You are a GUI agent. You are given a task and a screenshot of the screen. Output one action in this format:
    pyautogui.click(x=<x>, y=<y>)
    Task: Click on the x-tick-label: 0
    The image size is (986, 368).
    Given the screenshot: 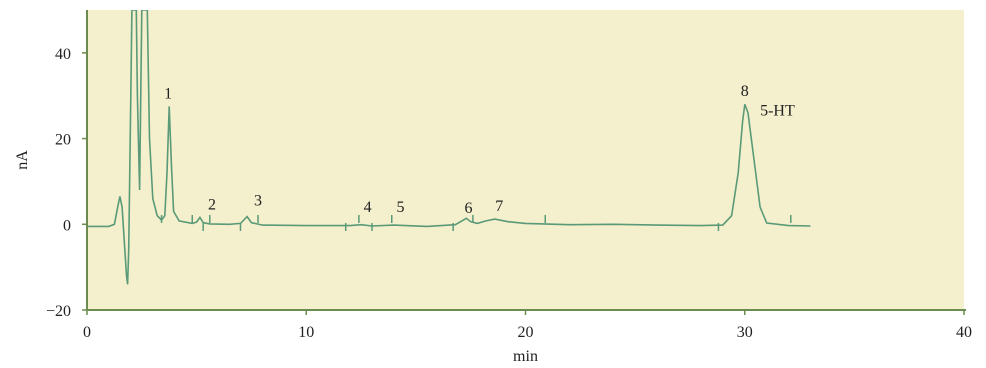 What is the action you would take?
    pyautogui.click(x=87, y=332)
    